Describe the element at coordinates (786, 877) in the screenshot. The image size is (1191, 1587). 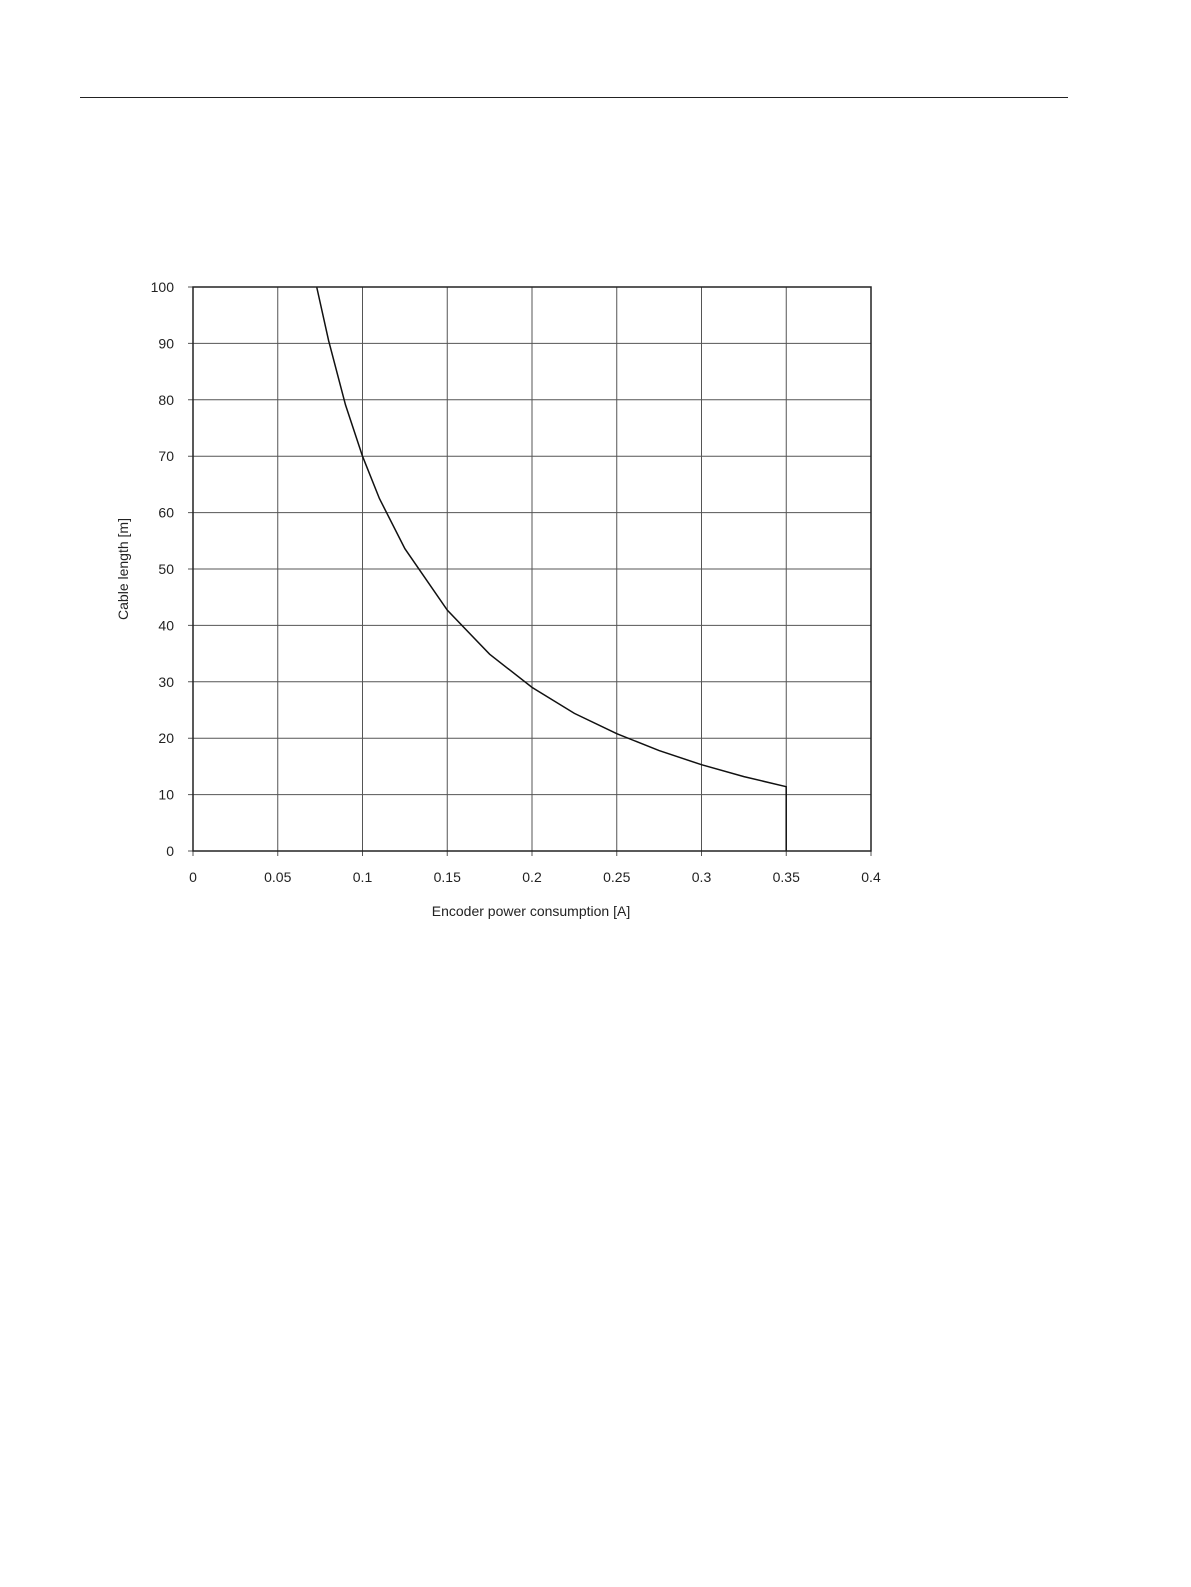
I see `x-tick-label: 0.35` at that location.